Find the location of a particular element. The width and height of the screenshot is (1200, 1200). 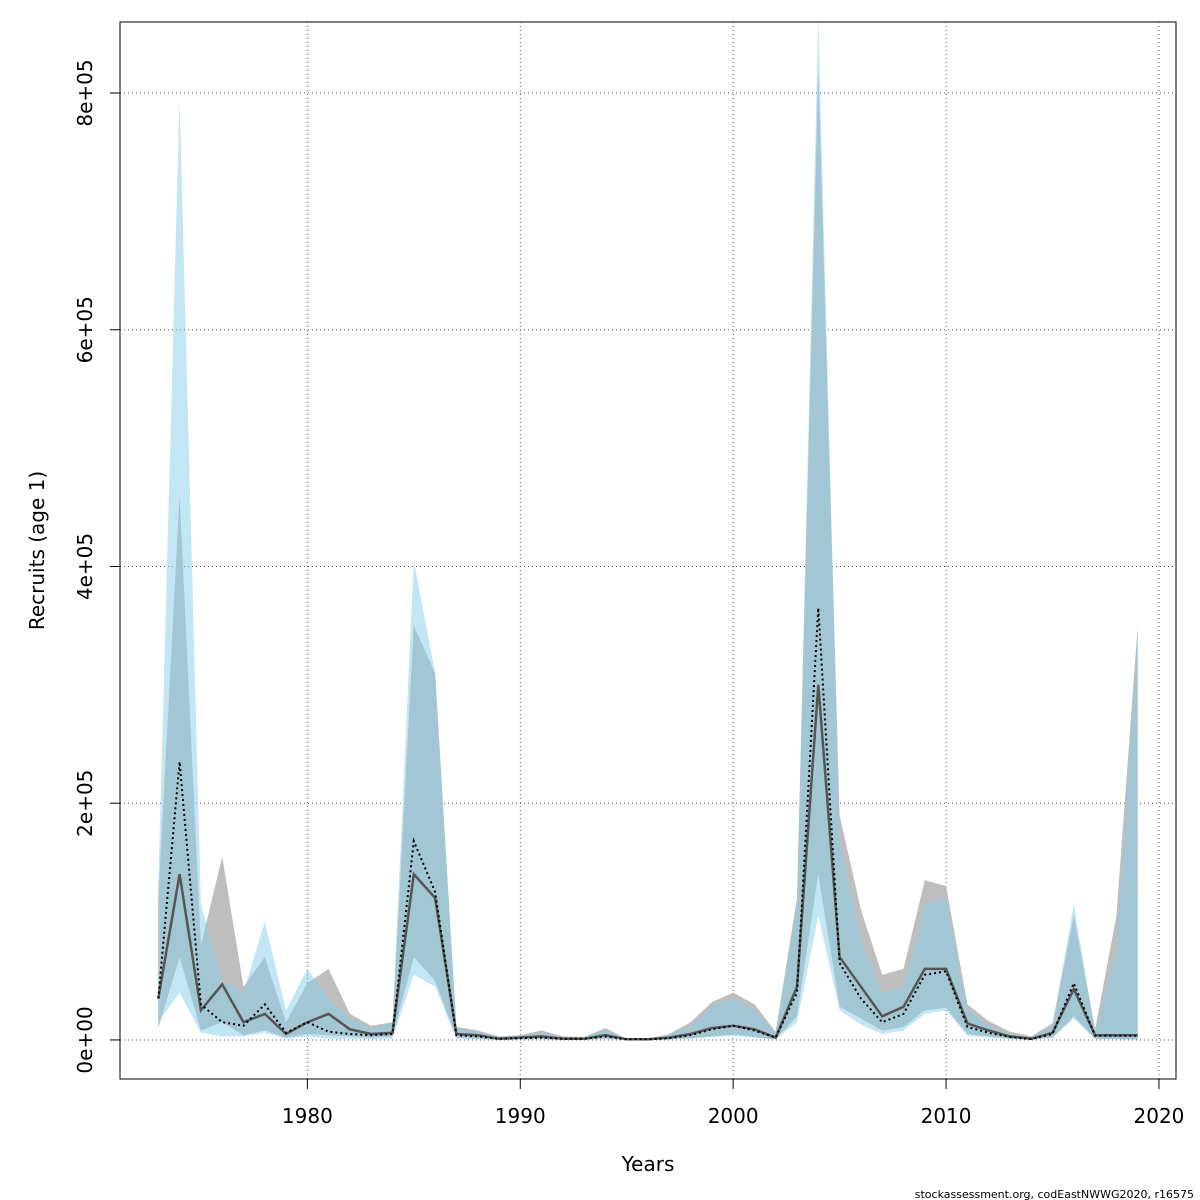

y-tick-label: 4e+05 is located at coordinates (85, 566).